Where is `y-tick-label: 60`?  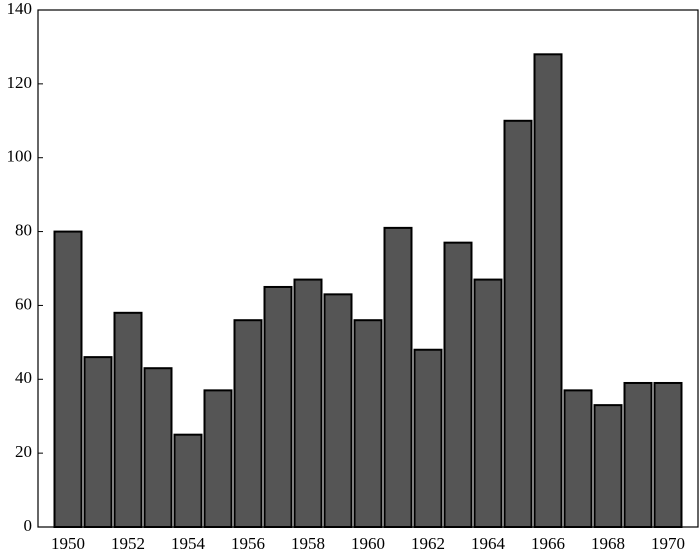
y-tick-label: 60 is located at coordinates (23, 303).